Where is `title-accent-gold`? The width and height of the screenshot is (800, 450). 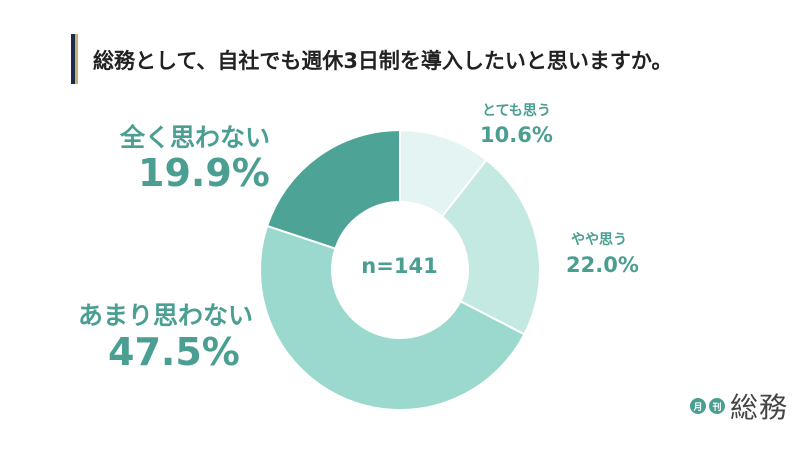 title-accent-gold is located at coordinates (76, 59).